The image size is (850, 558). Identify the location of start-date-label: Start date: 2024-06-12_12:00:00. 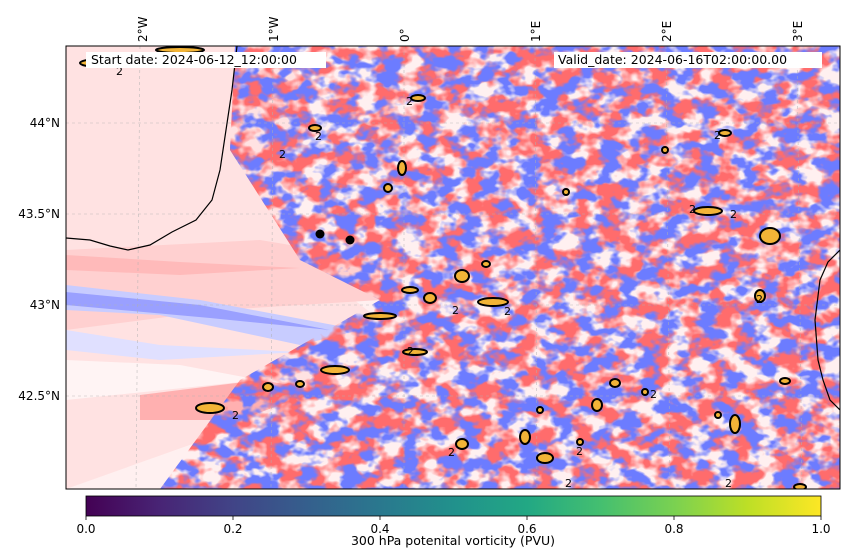
(194, 59).